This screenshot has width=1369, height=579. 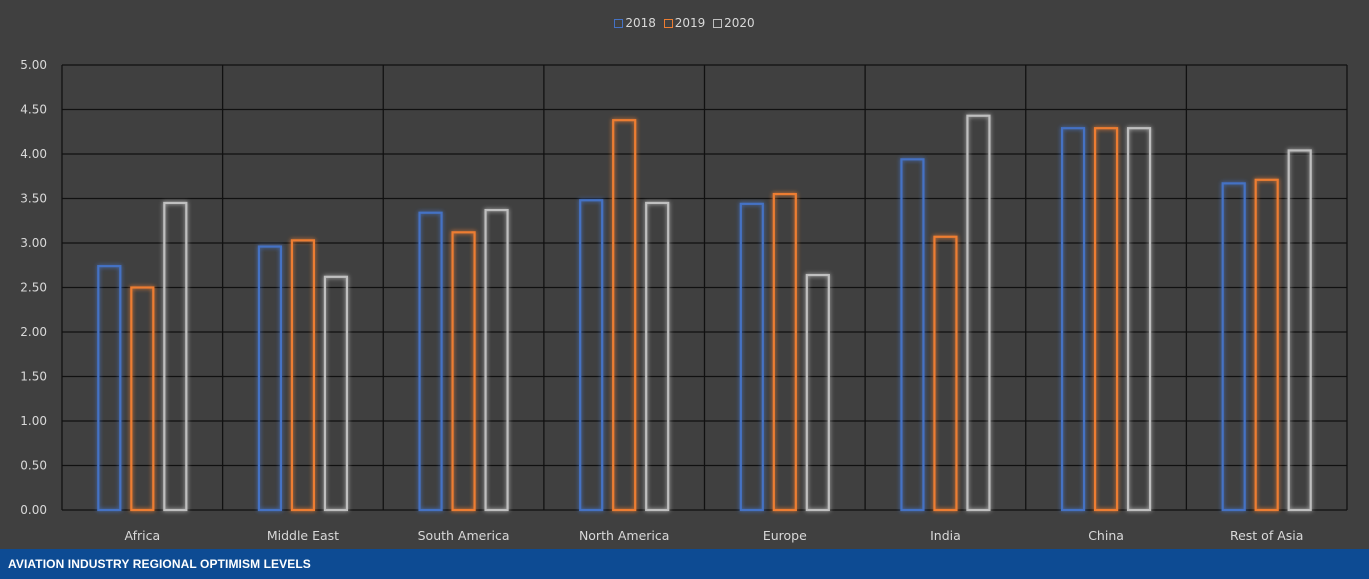 I want to click on bar-2020-north-america, so click(x=657, y=356).